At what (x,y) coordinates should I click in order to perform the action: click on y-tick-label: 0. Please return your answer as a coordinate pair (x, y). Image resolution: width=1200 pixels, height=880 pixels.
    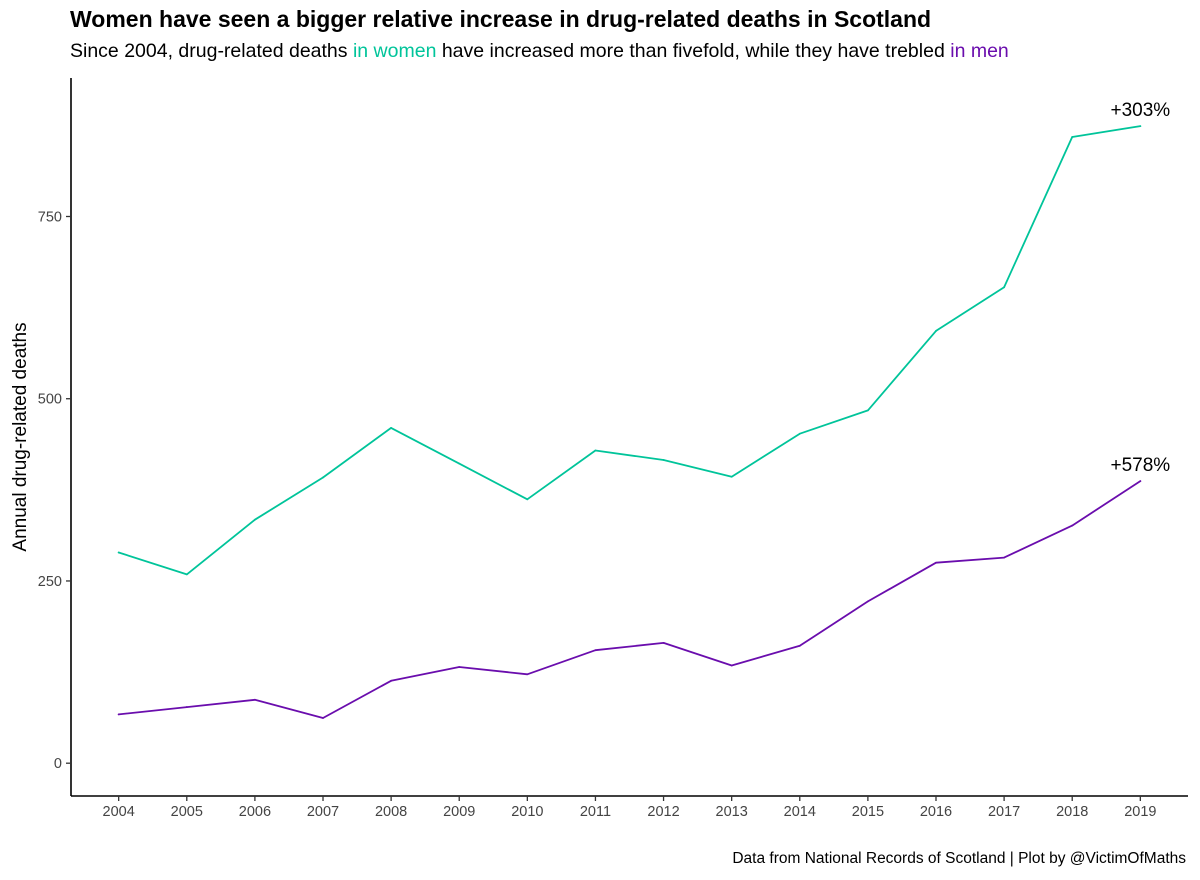
    Looking at the image, I should click on (58, 764).